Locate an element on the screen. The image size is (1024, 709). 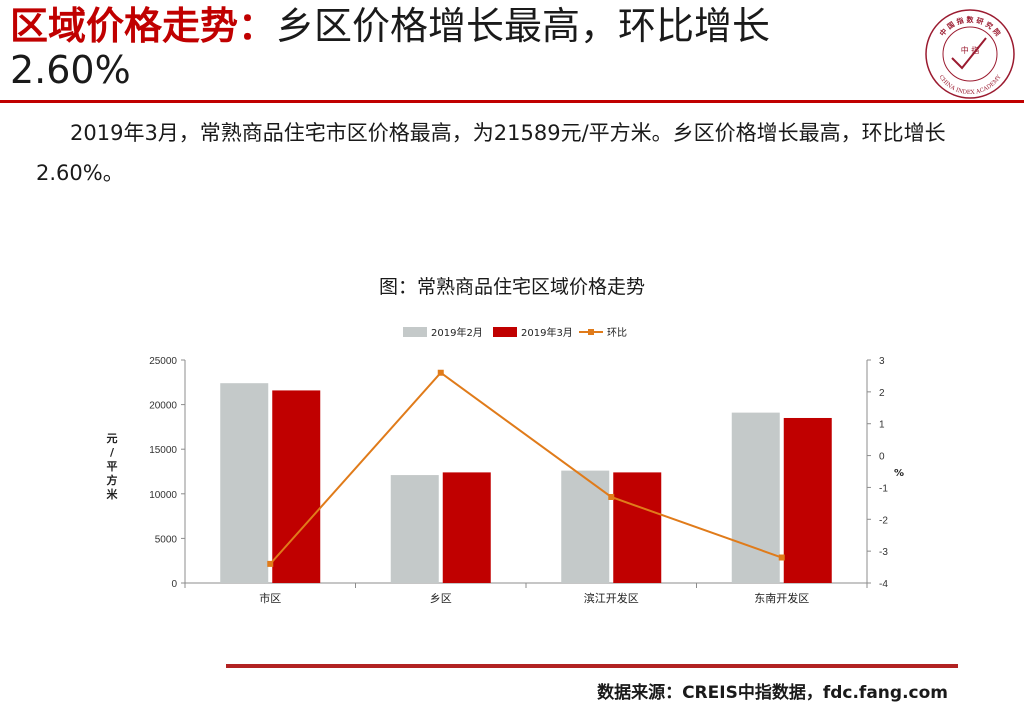
y-left-axis-label: 平 is located at coordinates (112, 466).